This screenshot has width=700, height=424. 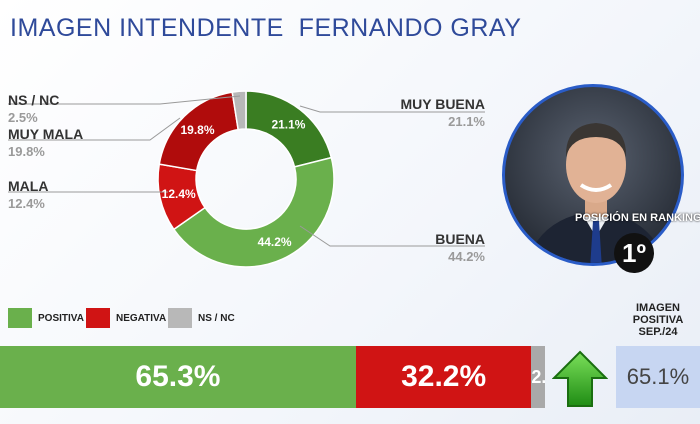 What do you see at coordinates (637, 218) in the screenshot?
I see `ranking-caption: POSICIÓN EN RANKING` at bounding box center [637, 218].